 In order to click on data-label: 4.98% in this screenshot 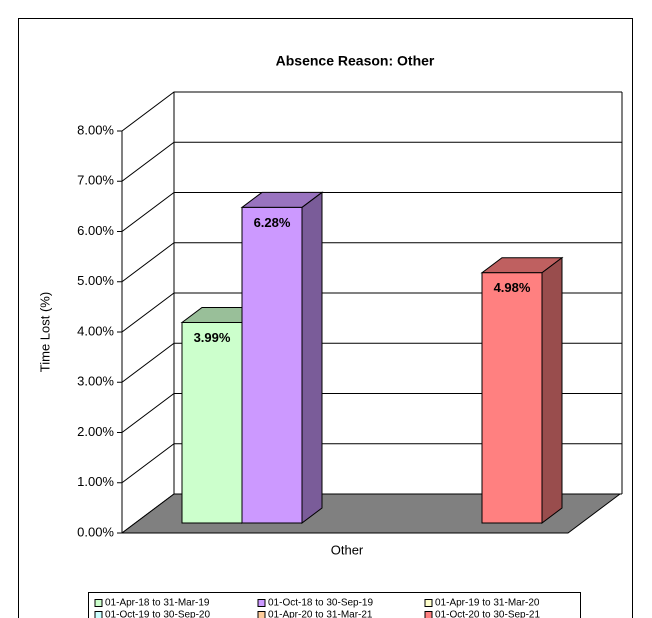, I will do `click(512, 287)`.